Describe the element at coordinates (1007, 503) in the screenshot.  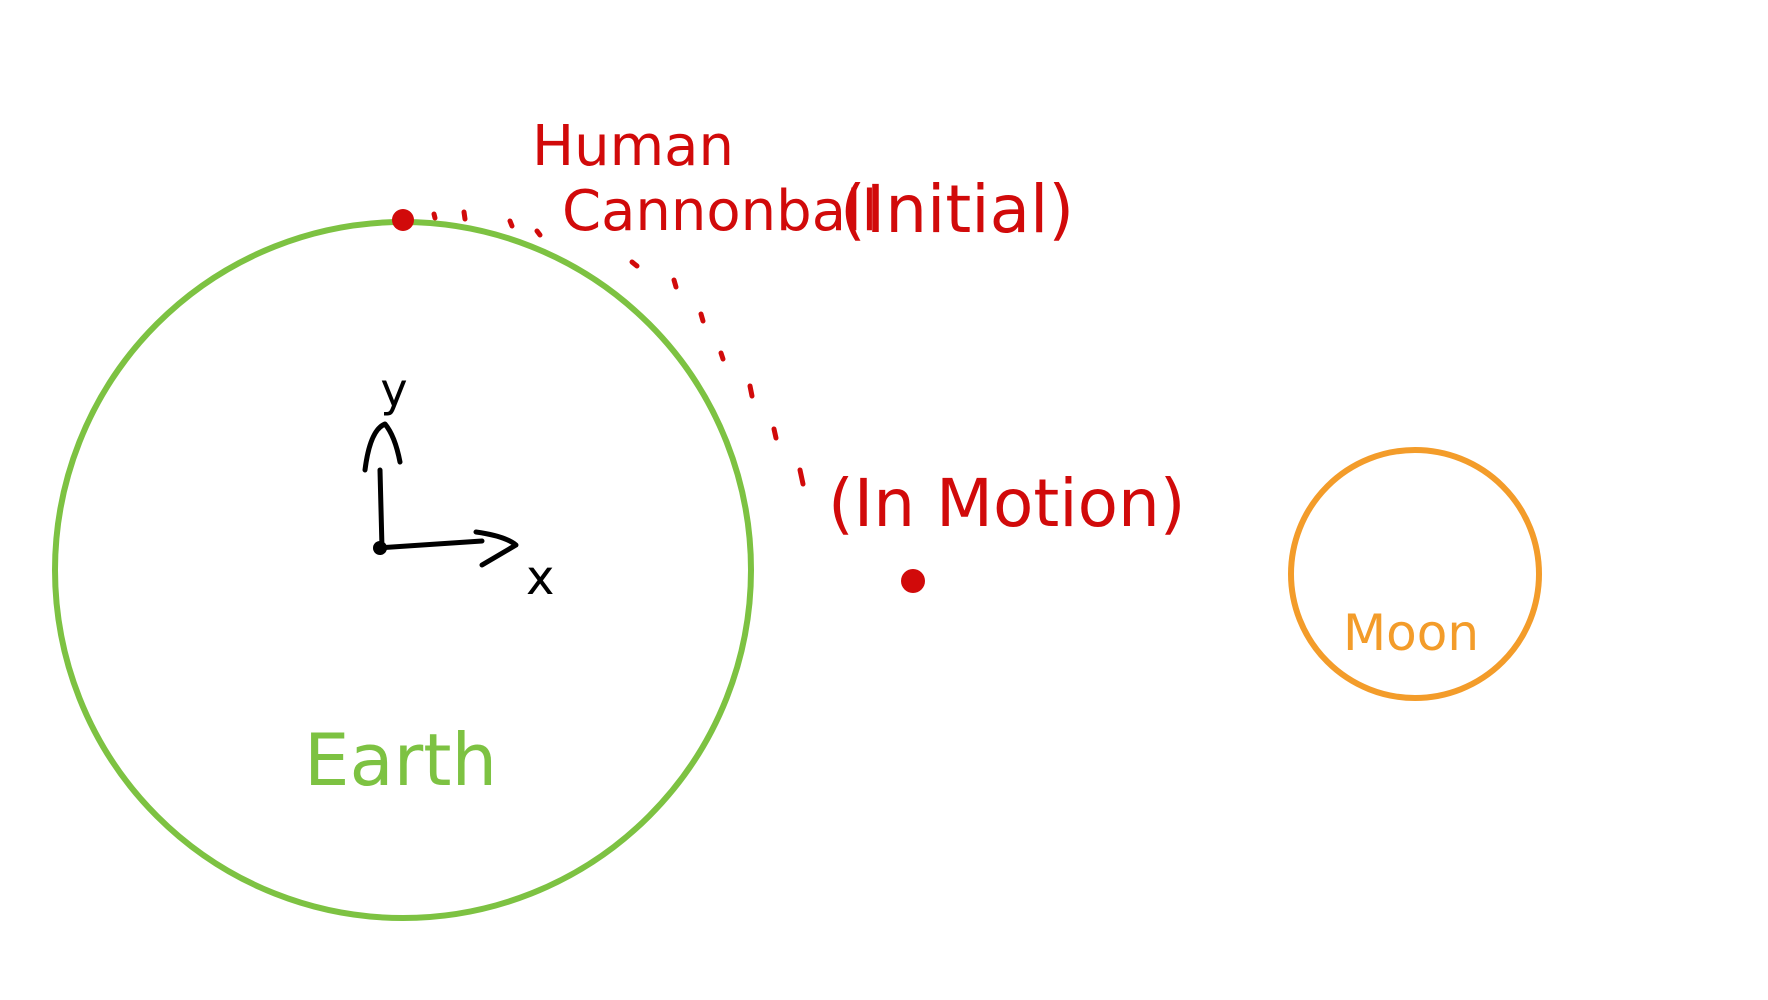
I see `in-motion-label: (In Motion)` at that location.